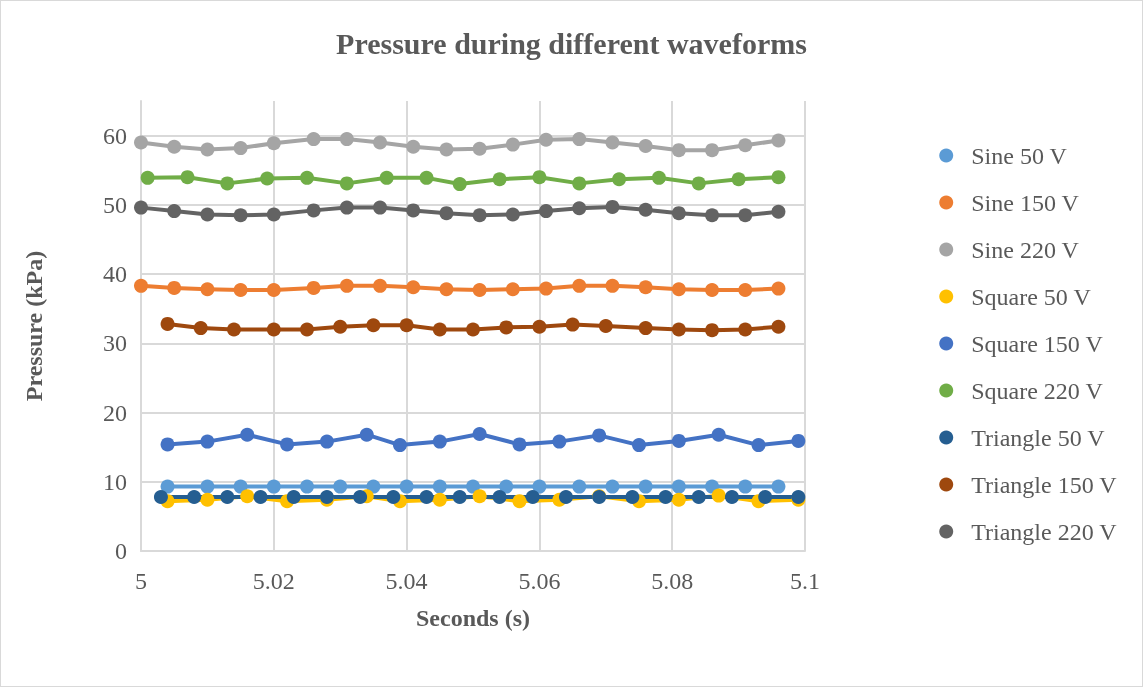 The image size is (1143, 687). Describe the element at coordinates (1038, 437) in the screenshot. I see `legend-label: Triangle 50 V` at that location.